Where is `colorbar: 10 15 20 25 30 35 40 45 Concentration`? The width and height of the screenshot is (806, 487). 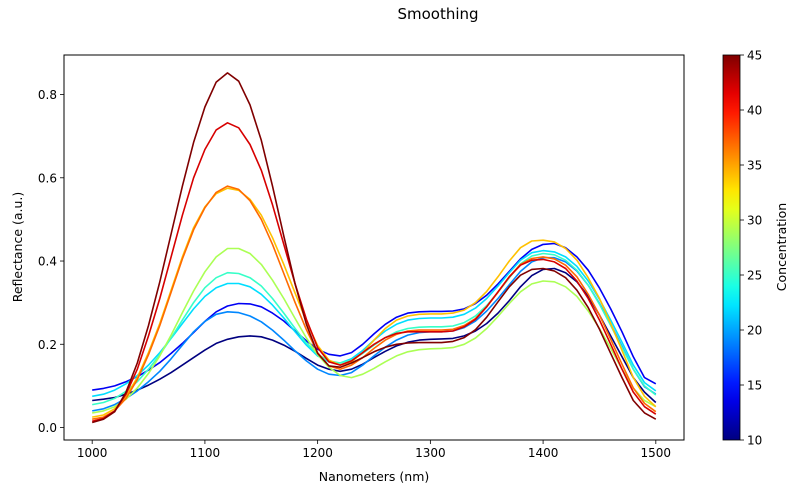 colorbar: 10 15 20 25 30 35 40 45 Concentration is located at coordinates (755, 248).